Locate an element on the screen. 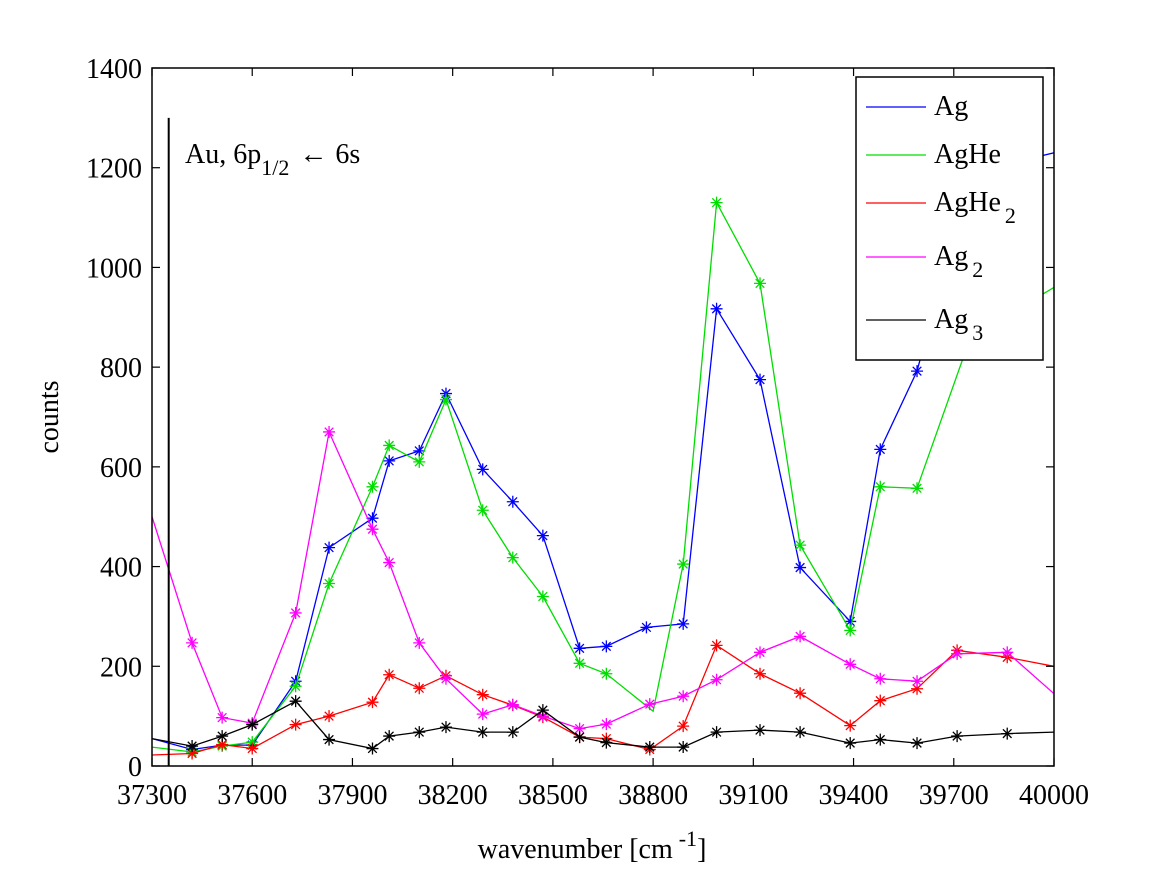 The image size is (1164, 874). annotation-main: Au, 6p is located at coordinates (223, 154).